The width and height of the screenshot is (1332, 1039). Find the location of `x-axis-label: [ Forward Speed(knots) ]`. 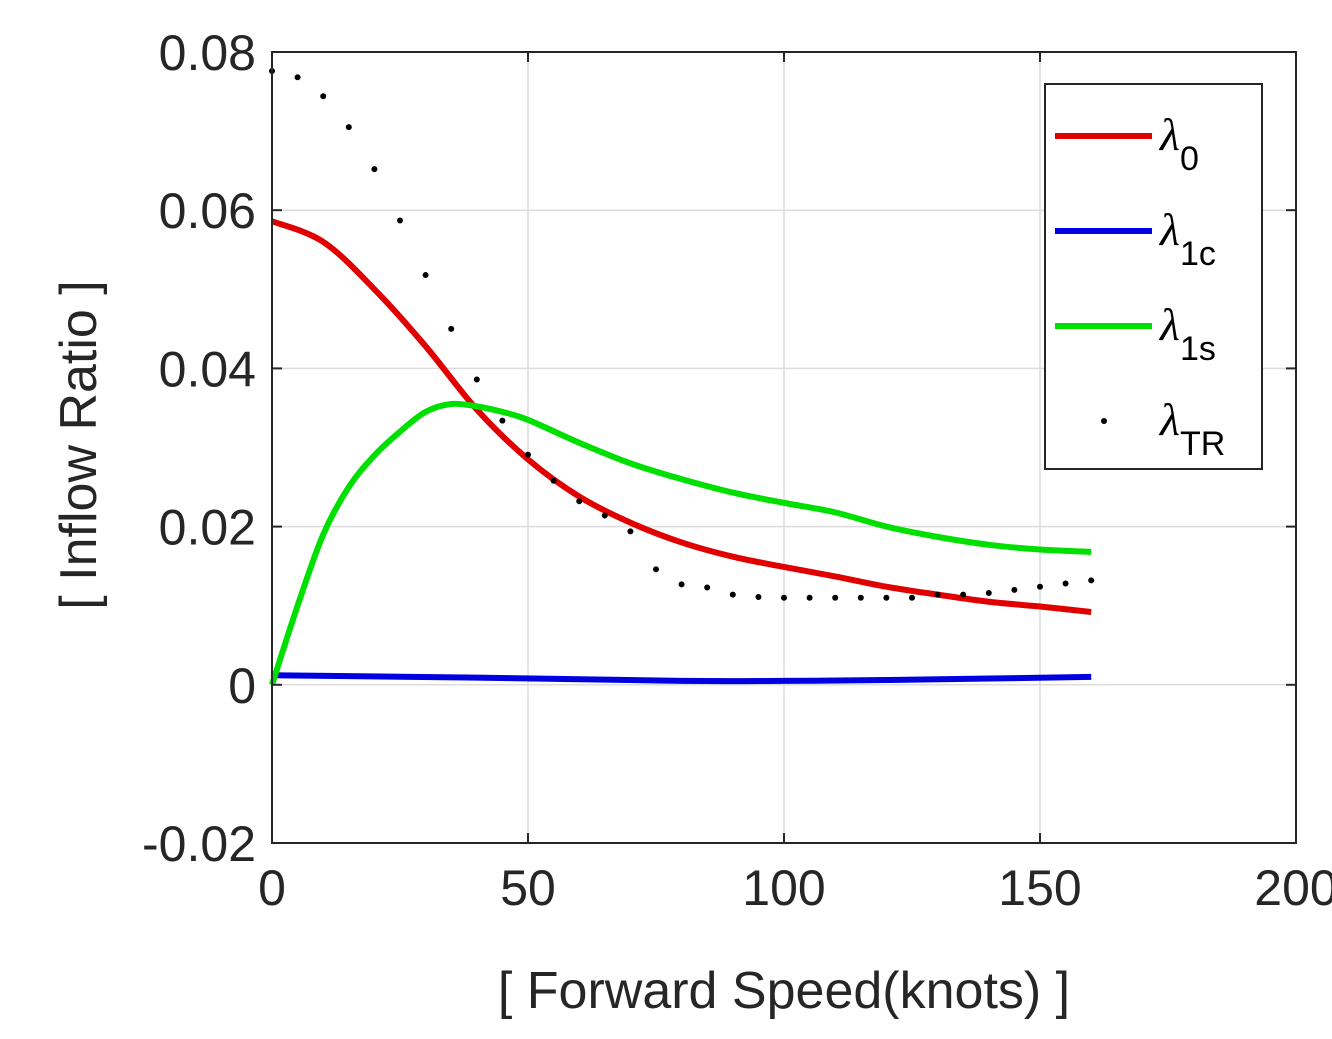

x-axis-label: [ Forward Speed(knots) ] is located at coordinates (784, 991).